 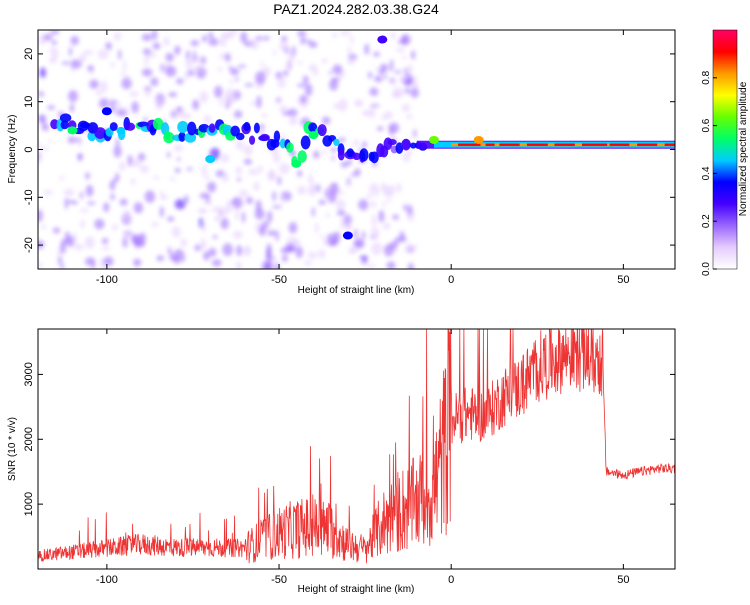 I want to click on snr-x-label: Height of straight line (km), so click(x=356, y=589).